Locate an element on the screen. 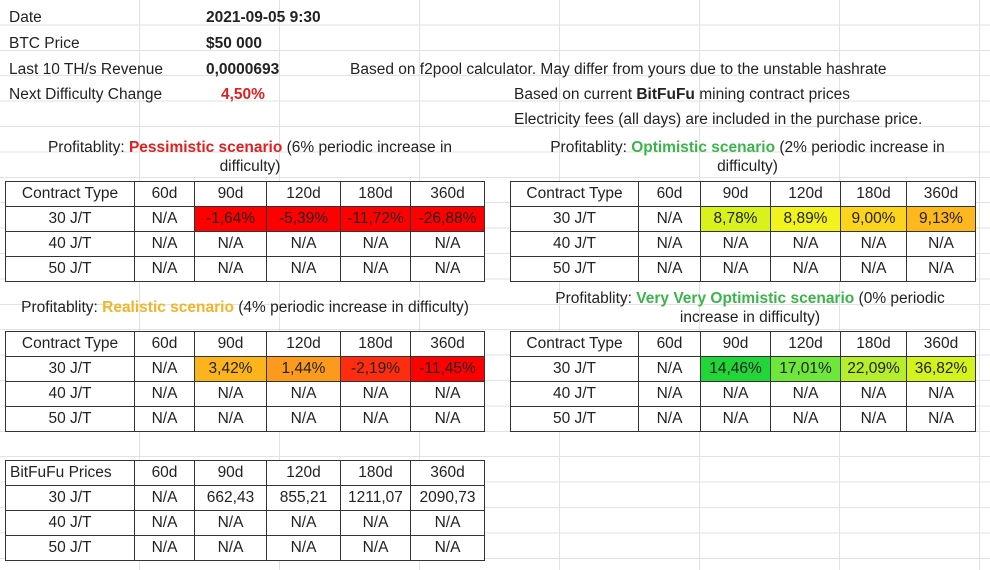 This screenshot has height=570, width=990. value-cell: 8,89% is located at coordinates (805, 219).